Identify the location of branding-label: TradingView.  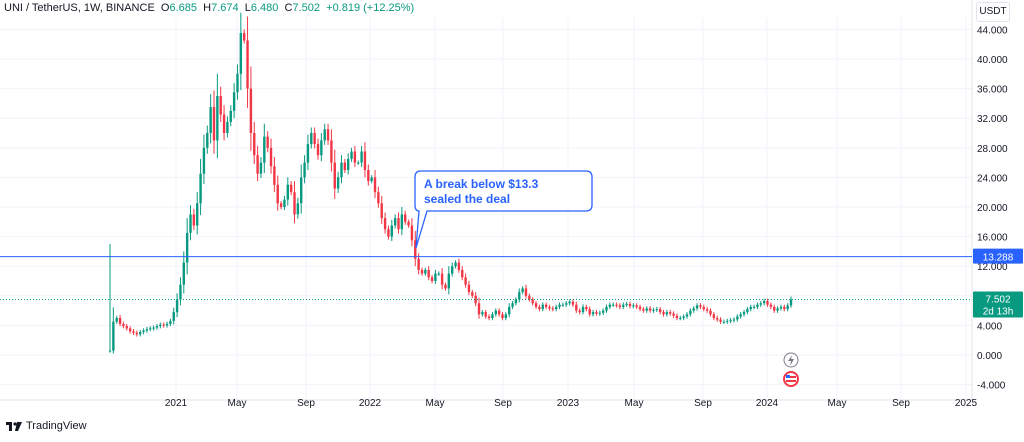
(56, 426).